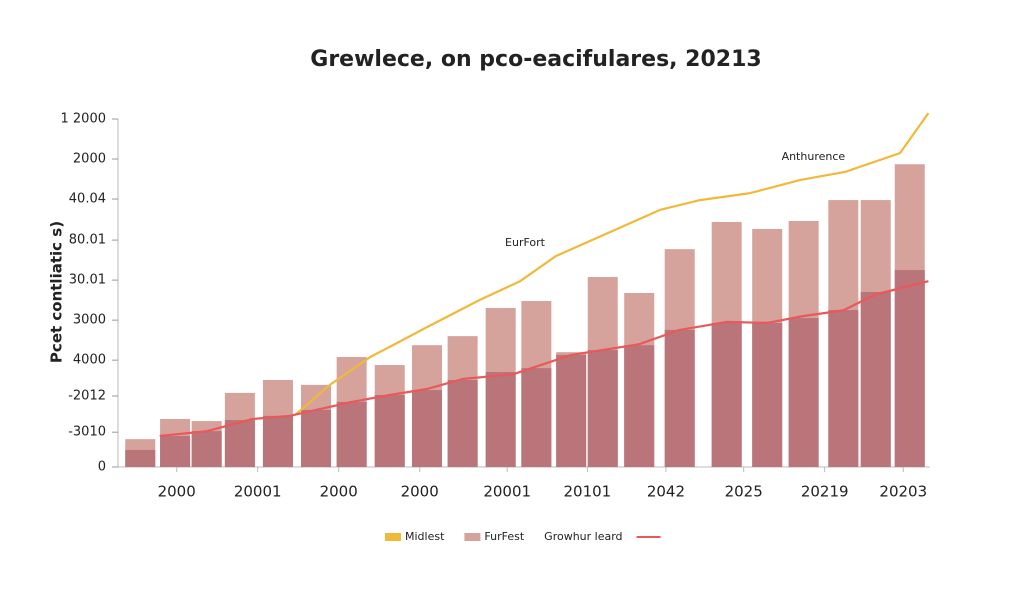 The width and height of the screenshot is (1024, 589). What do you see at coordinates (425, 536) in the screenshot?
I see `legend-label: Midlest` at bounding box center [425, 536].